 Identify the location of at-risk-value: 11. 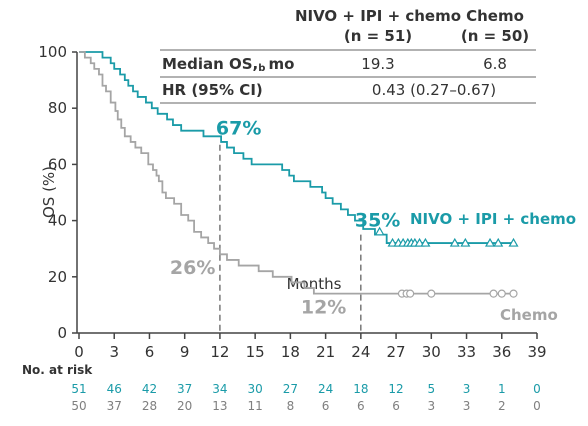
(255, 406).